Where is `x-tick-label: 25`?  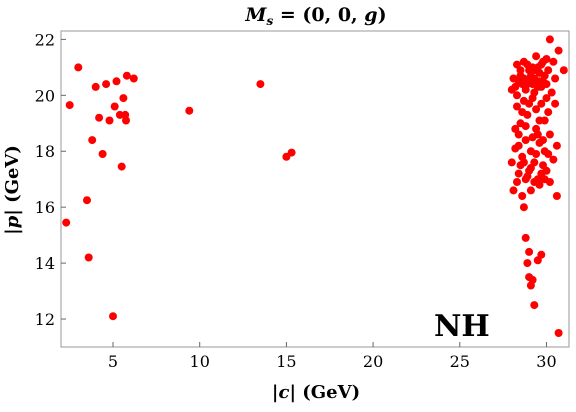 x-tick-label: 25 is located at coordinates (460, 361).